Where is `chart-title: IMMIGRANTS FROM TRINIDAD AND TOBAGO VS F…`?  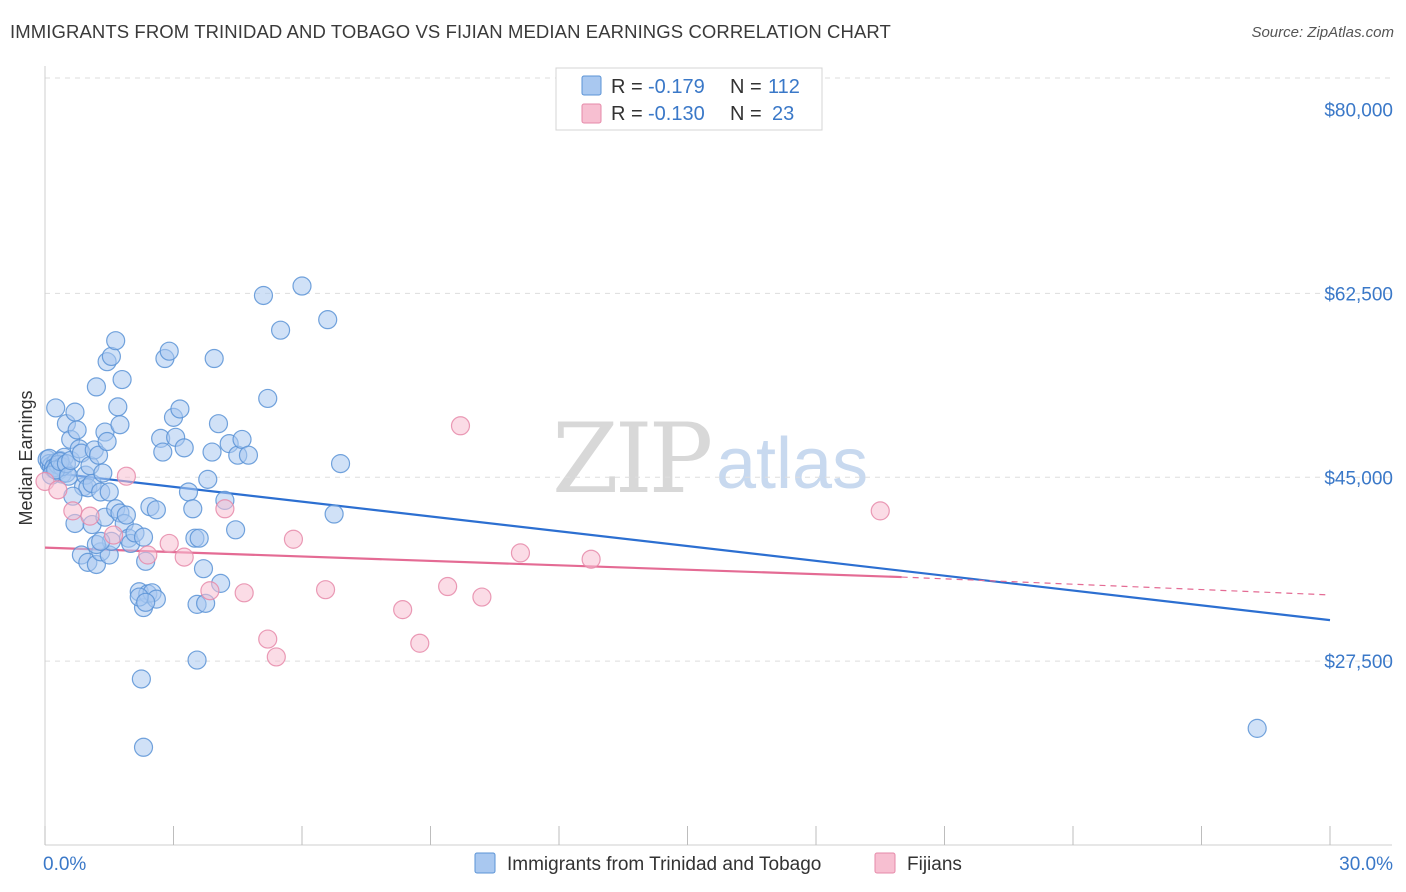 chart-title: IMMIGRANTS FROM TRINIDAD AND TOBAGO VS F… is located at coordinates (450, 31).